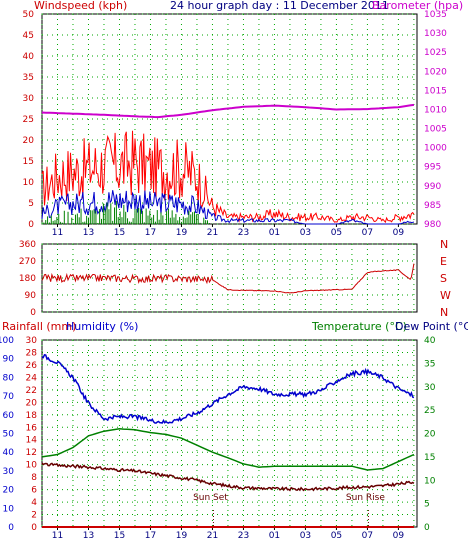 The height and width of the screenshot is (555, 468). I want to click on temperature-axis-title: Temperature (°C), so click(359, 326).